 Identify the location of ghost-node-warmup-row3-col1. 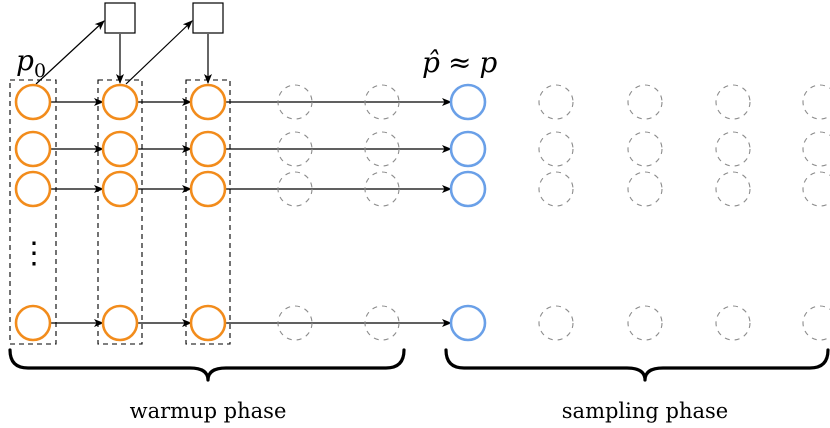
(295, 189).